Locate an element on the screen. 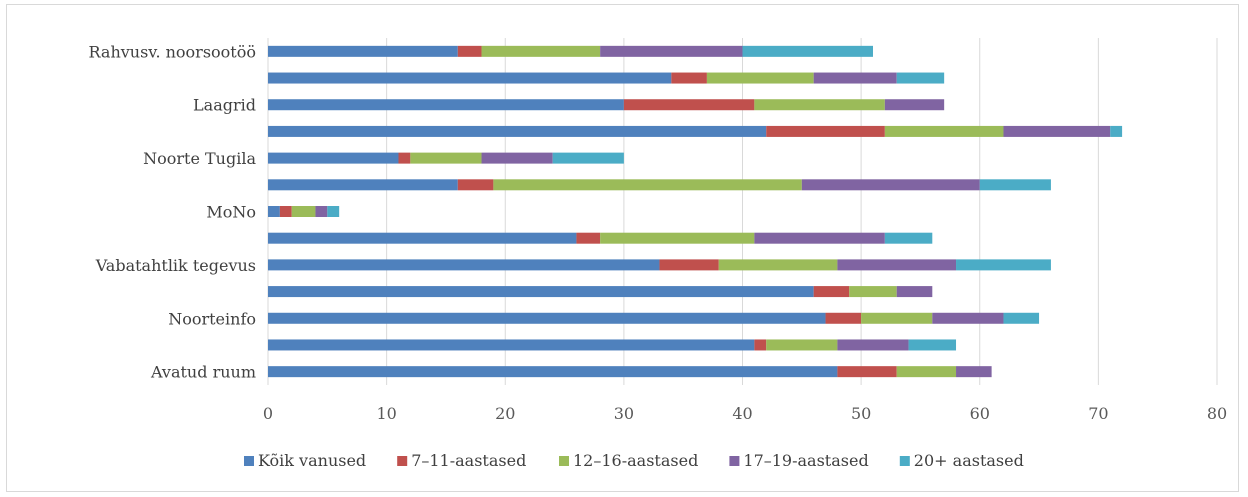 The height and width of the screenshot is (497, 1248). bar-segment-row7-series4 is located at coordinates (908, 238).